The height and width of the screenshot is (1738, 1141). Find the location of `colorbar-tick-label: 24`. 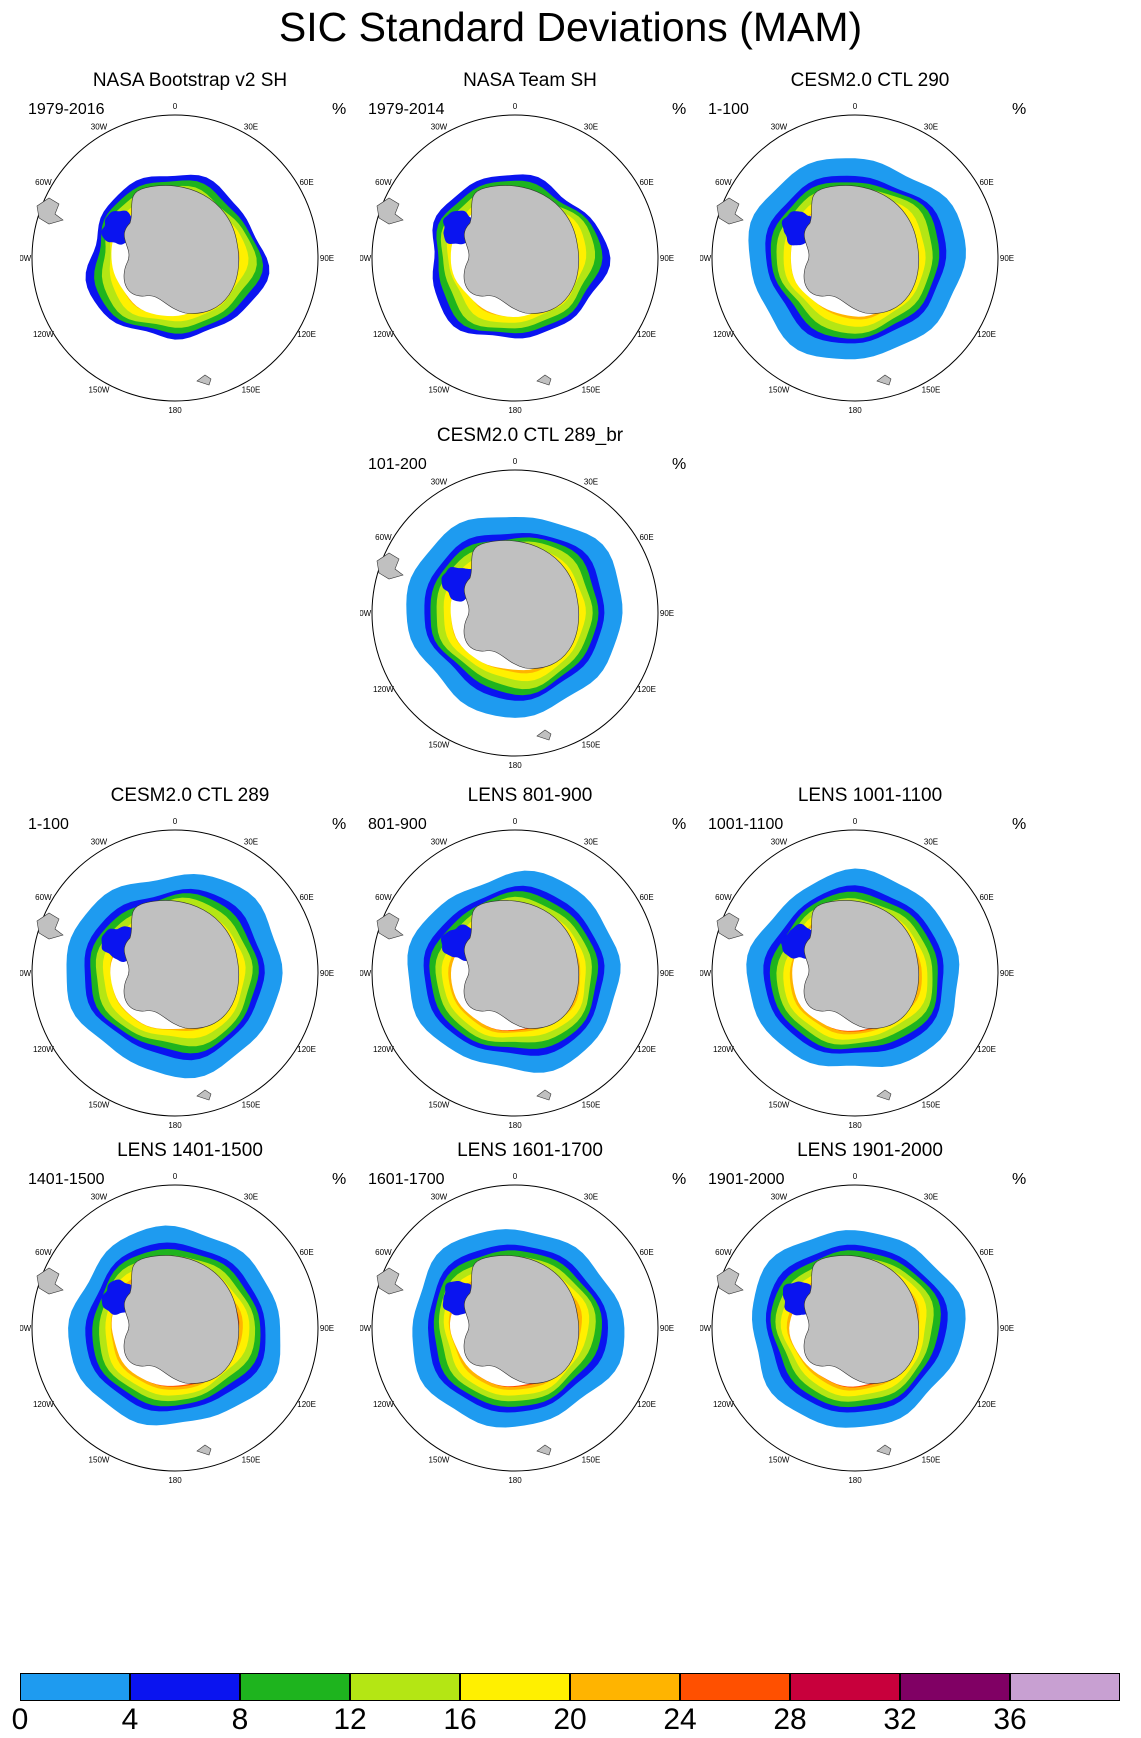

colorbar-tick-label: 24 is located at coordinates (680, 1719).